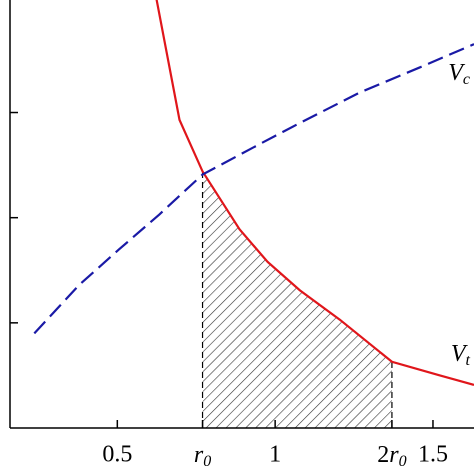 The image size is (474, 474). I want to click on x-tick-label: 2r0, so click(391, 456).